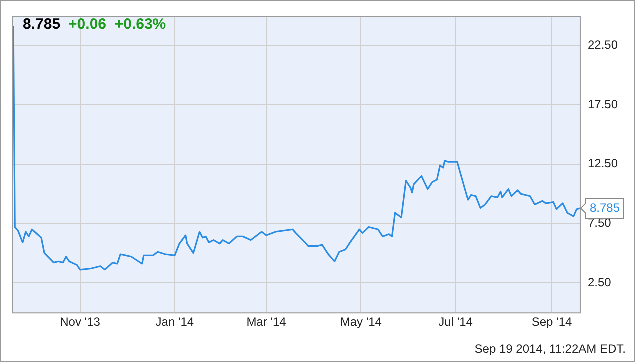 The width and height of the screenshot is (635, 362). Describe the element at coordinates (605, 207) in the screenshot. I see `annotation: 8.785` at that location.